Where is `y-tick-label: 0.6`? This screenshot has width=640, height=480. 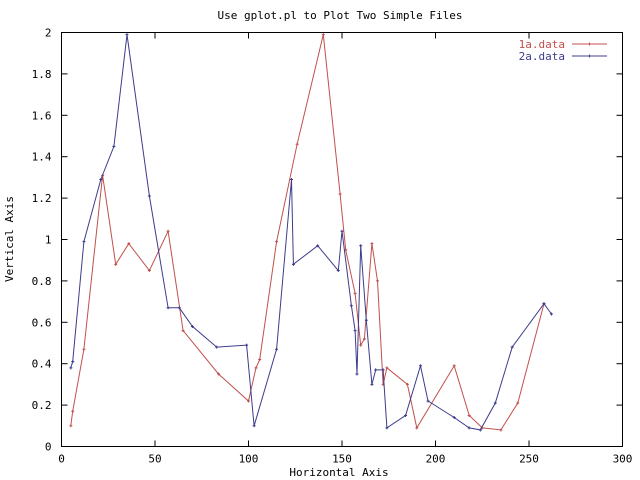
y-tick-label: 0.6 is located at coordinates (42, 322).